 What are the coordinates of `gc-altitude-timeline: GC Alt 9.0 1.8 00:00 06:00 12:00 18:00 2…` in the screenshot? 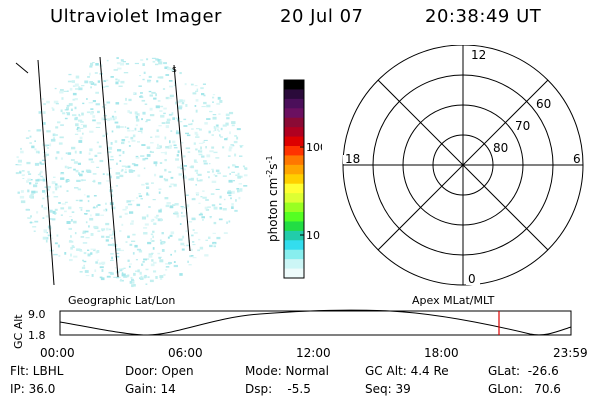 It's located at (300, 334).